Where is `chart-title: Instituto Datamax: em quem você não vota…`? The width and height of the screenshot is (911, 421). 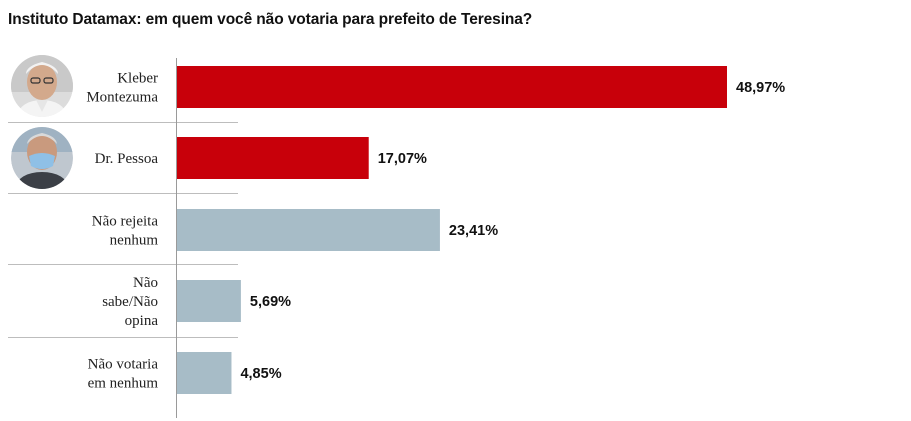
chart-title: Instituto Datamax: em quem você não vota… is located at coordinates (270, 19).